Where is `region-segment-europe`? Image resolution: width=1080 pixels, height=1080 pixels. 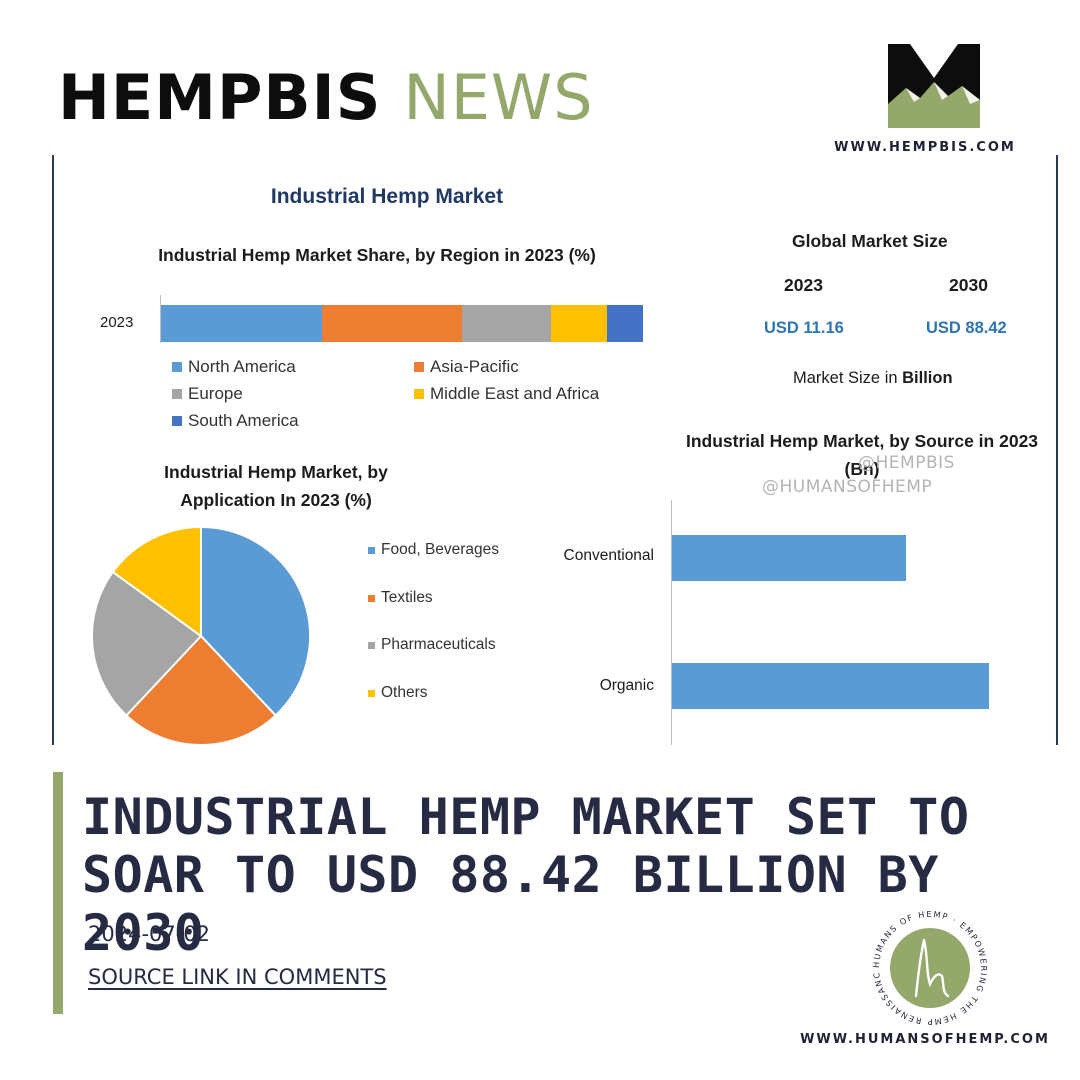
region-segment-europe is located at coordinates (507, 323).